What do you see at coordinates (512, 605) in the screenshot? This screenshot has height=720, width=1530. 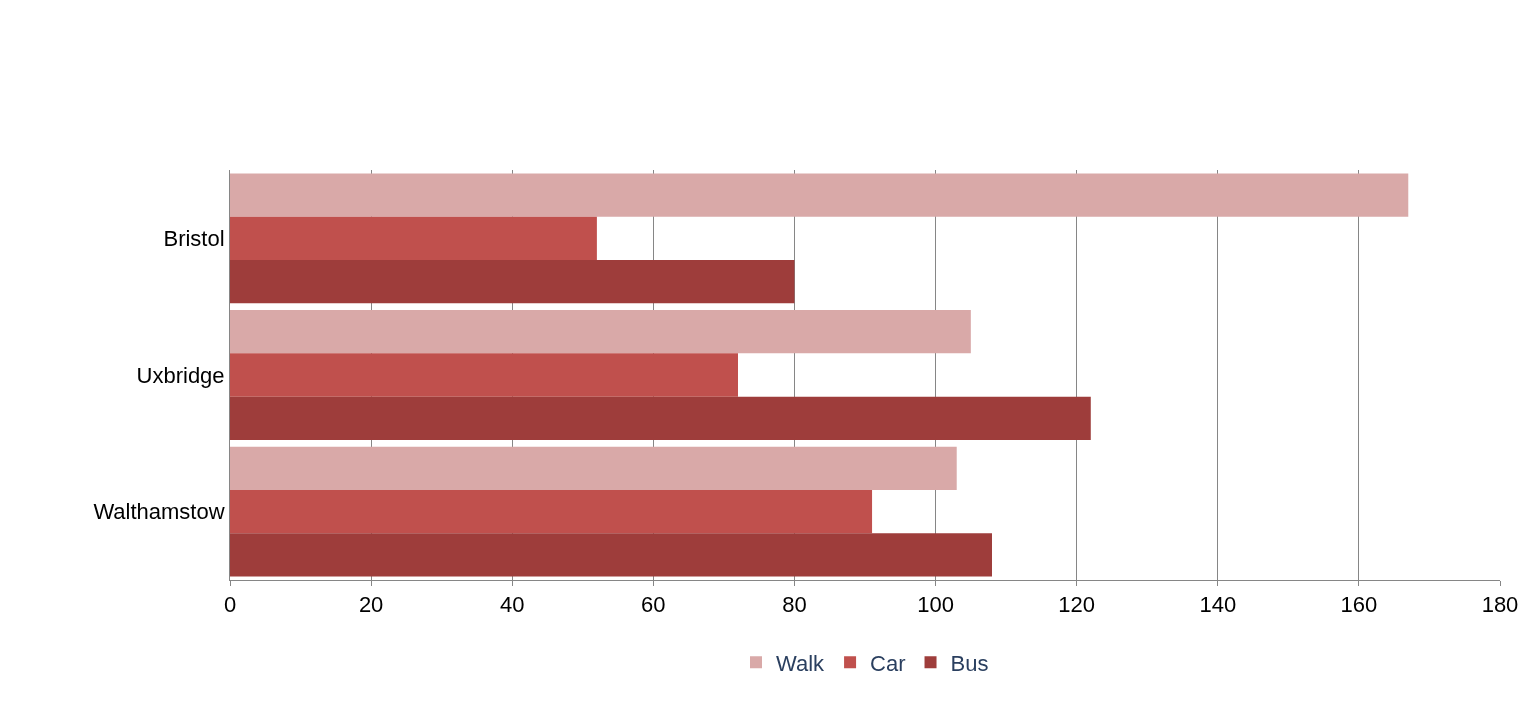 I see `x-tick-label: 40` at bounding box center [512, 605].